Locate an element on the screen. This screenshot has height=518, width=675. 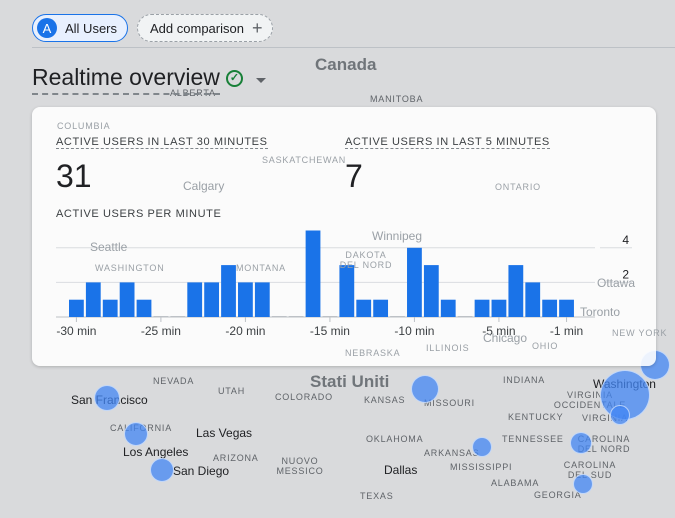
metric-label-30min: ACTIVE USERS IN LAST 30 MINUTES is located at coordinates (162, 142).